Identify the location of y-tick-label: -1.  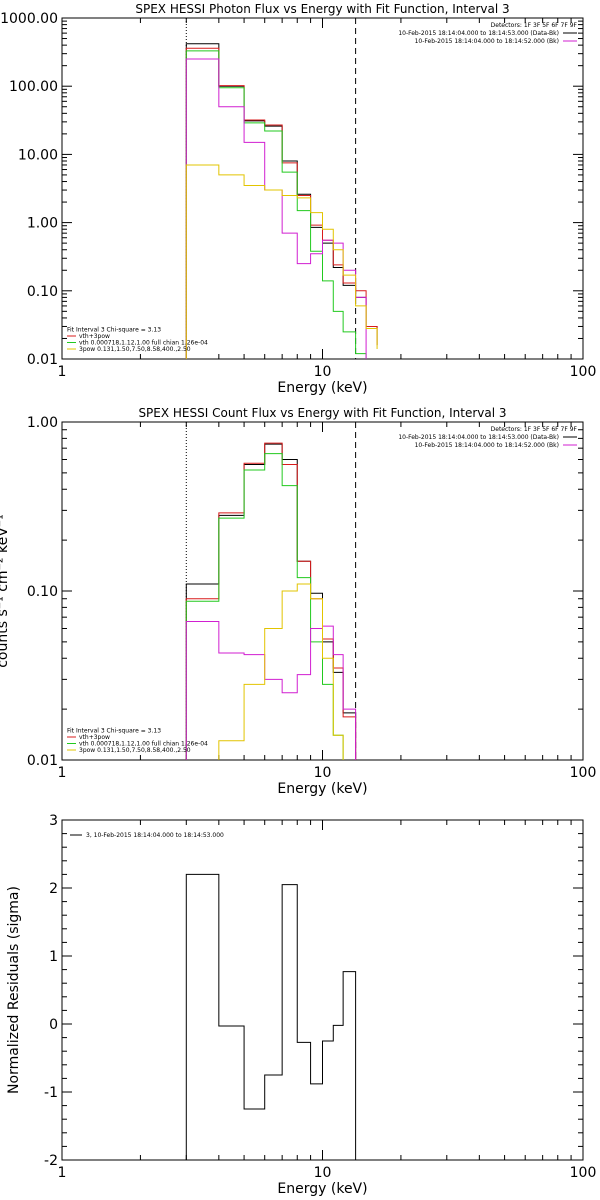
(51, 1093).